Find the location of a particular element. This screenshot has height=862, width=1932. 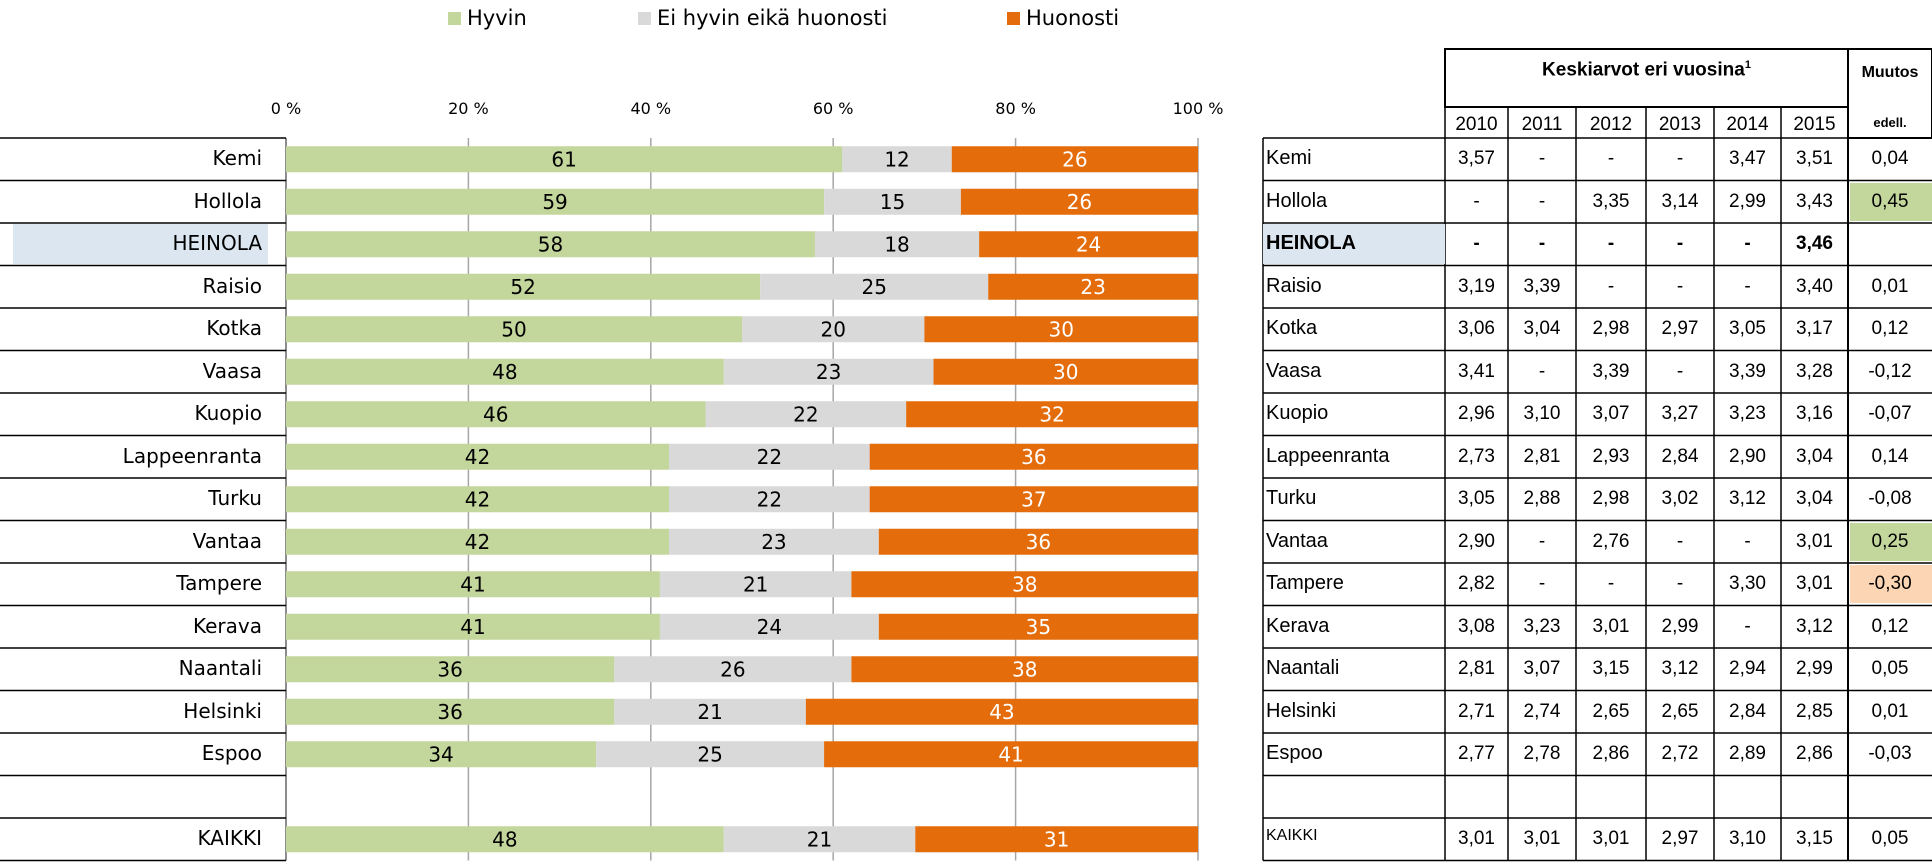

x-tick-label: 100 % is located at coordinates (1198, 108).